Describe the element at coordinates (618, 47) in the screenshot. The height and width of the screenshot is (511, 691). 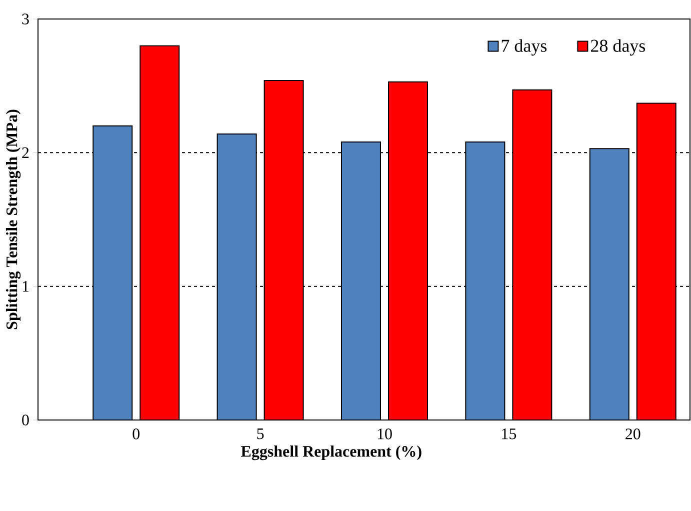
I see `legend-label: 28 days` at that location.